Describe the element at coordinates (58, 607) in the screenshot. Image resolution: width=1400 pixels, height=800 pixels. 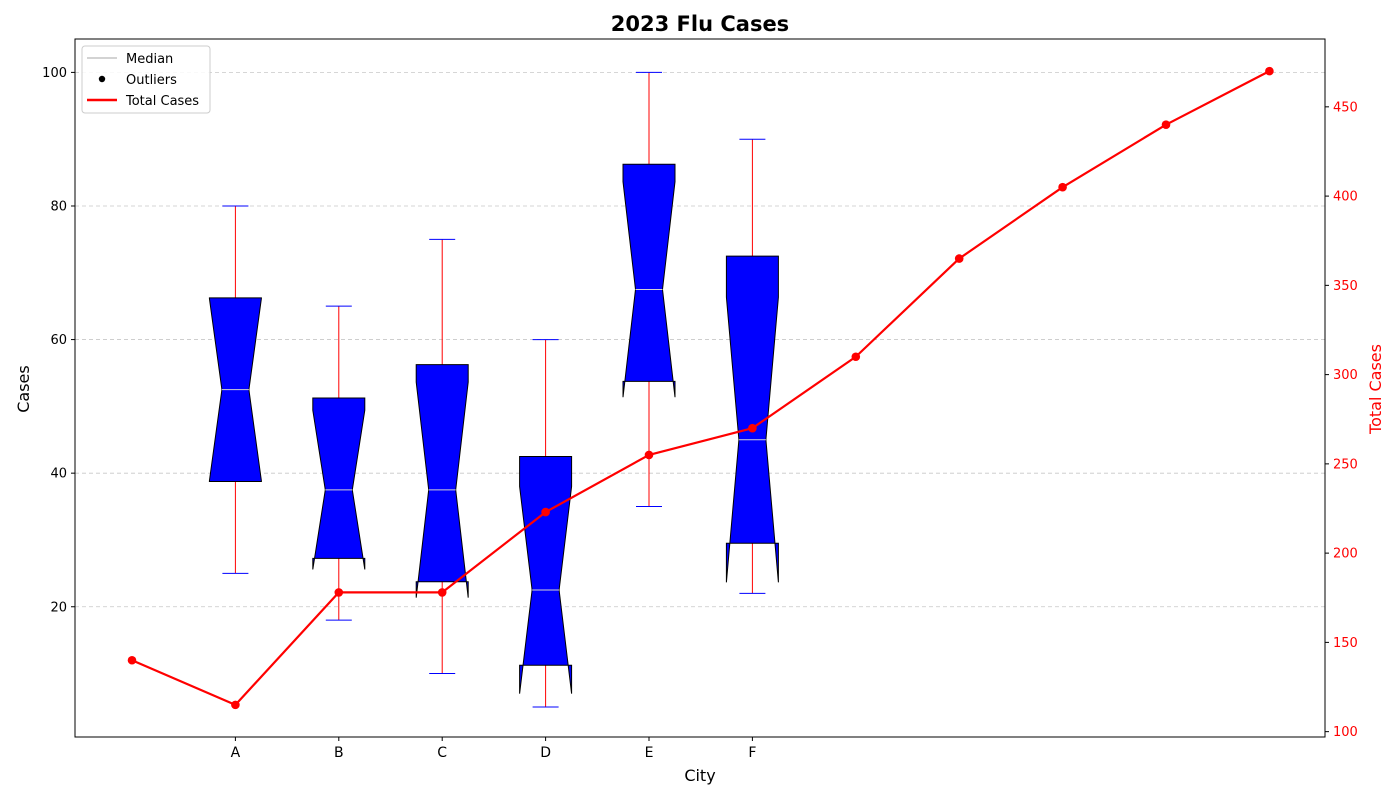
I see `y-tick-label: 20` at that location.